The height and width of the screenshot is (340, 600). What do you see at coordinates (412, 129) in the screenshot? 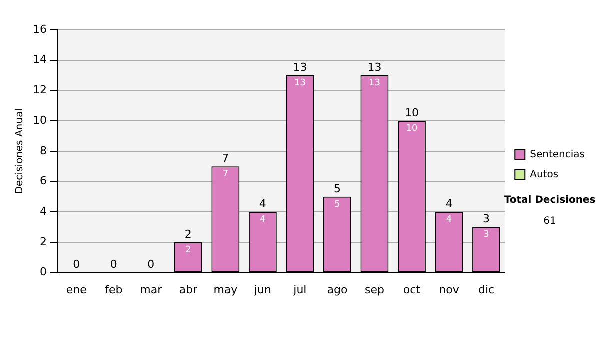
I see `data-label: 10` at bounding box center [412, 129].